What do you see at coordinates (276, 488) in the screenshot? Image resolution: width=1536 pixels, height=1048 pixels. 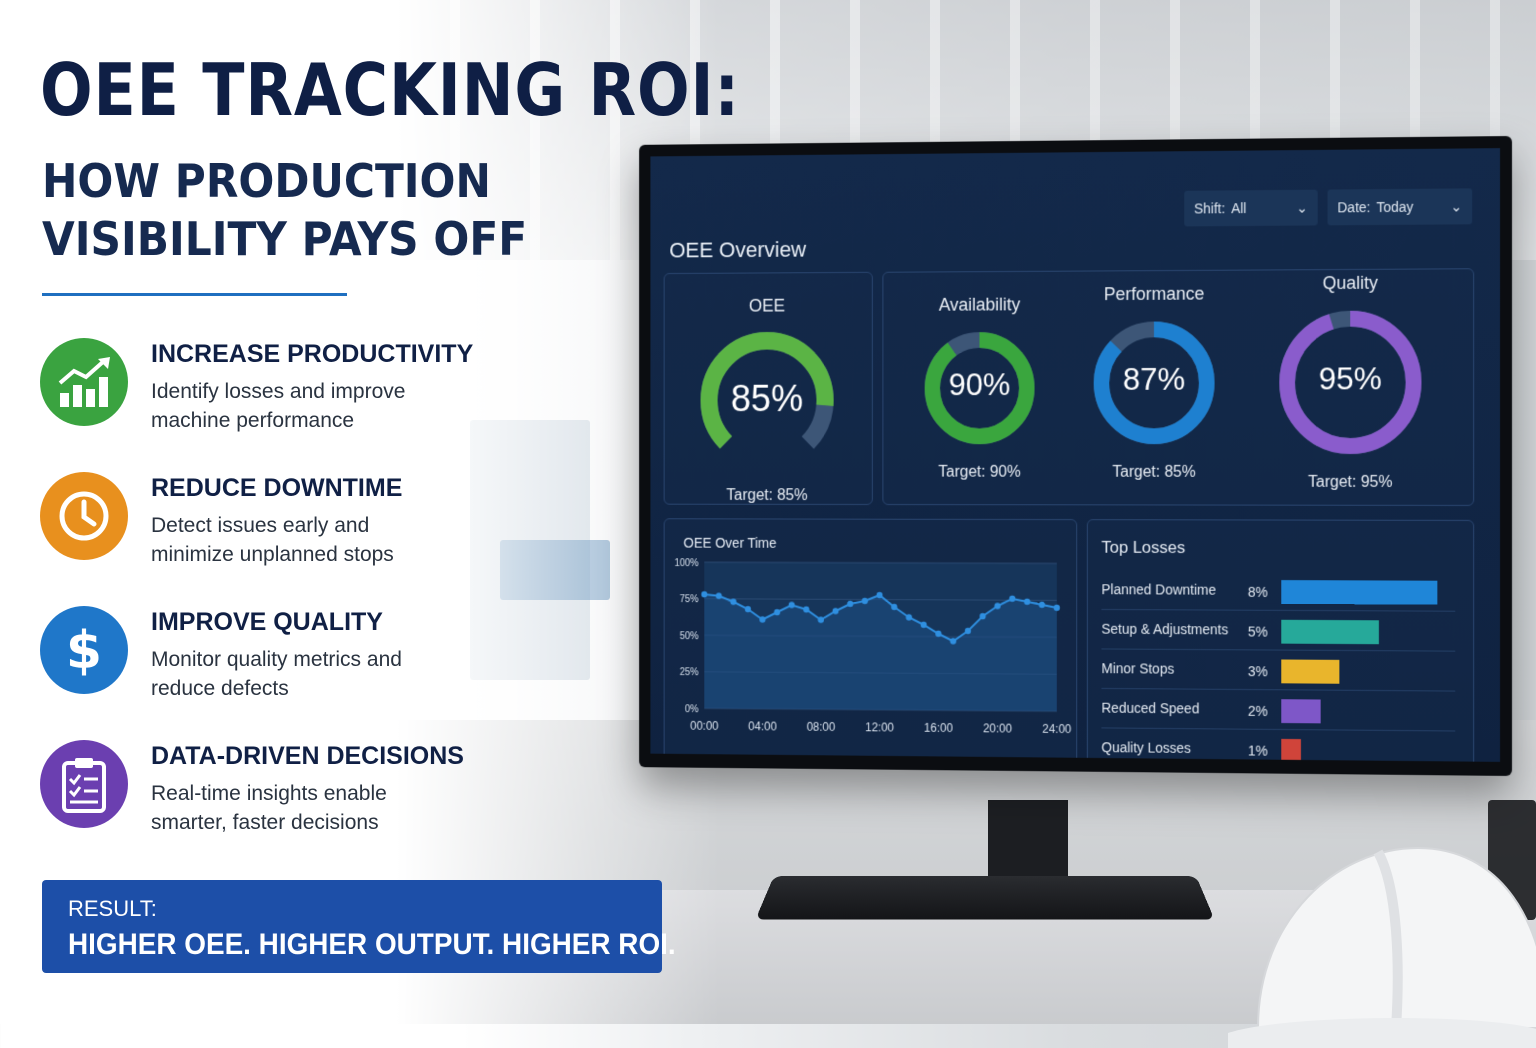 I see `benefit-title: REDUCE DOWNTIME` at bounding box center [276, 488].